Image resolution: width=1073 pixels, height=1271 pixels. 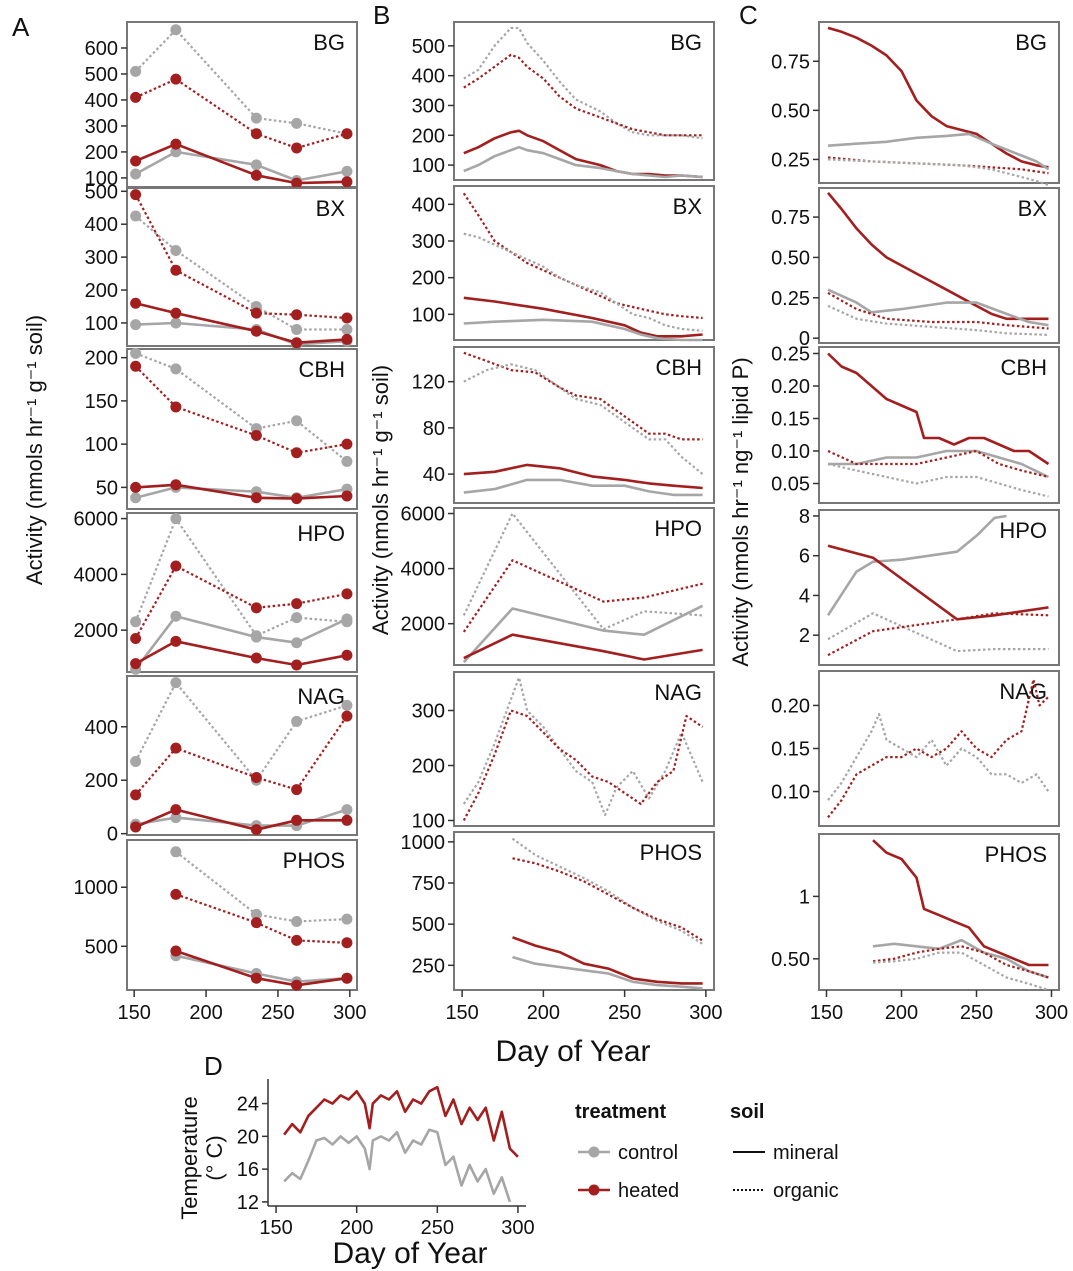 What do you see at coordinates (790, 355) in the screenshot?
I see `y-tick-label: 0.25` at bounding box center [790, 355].